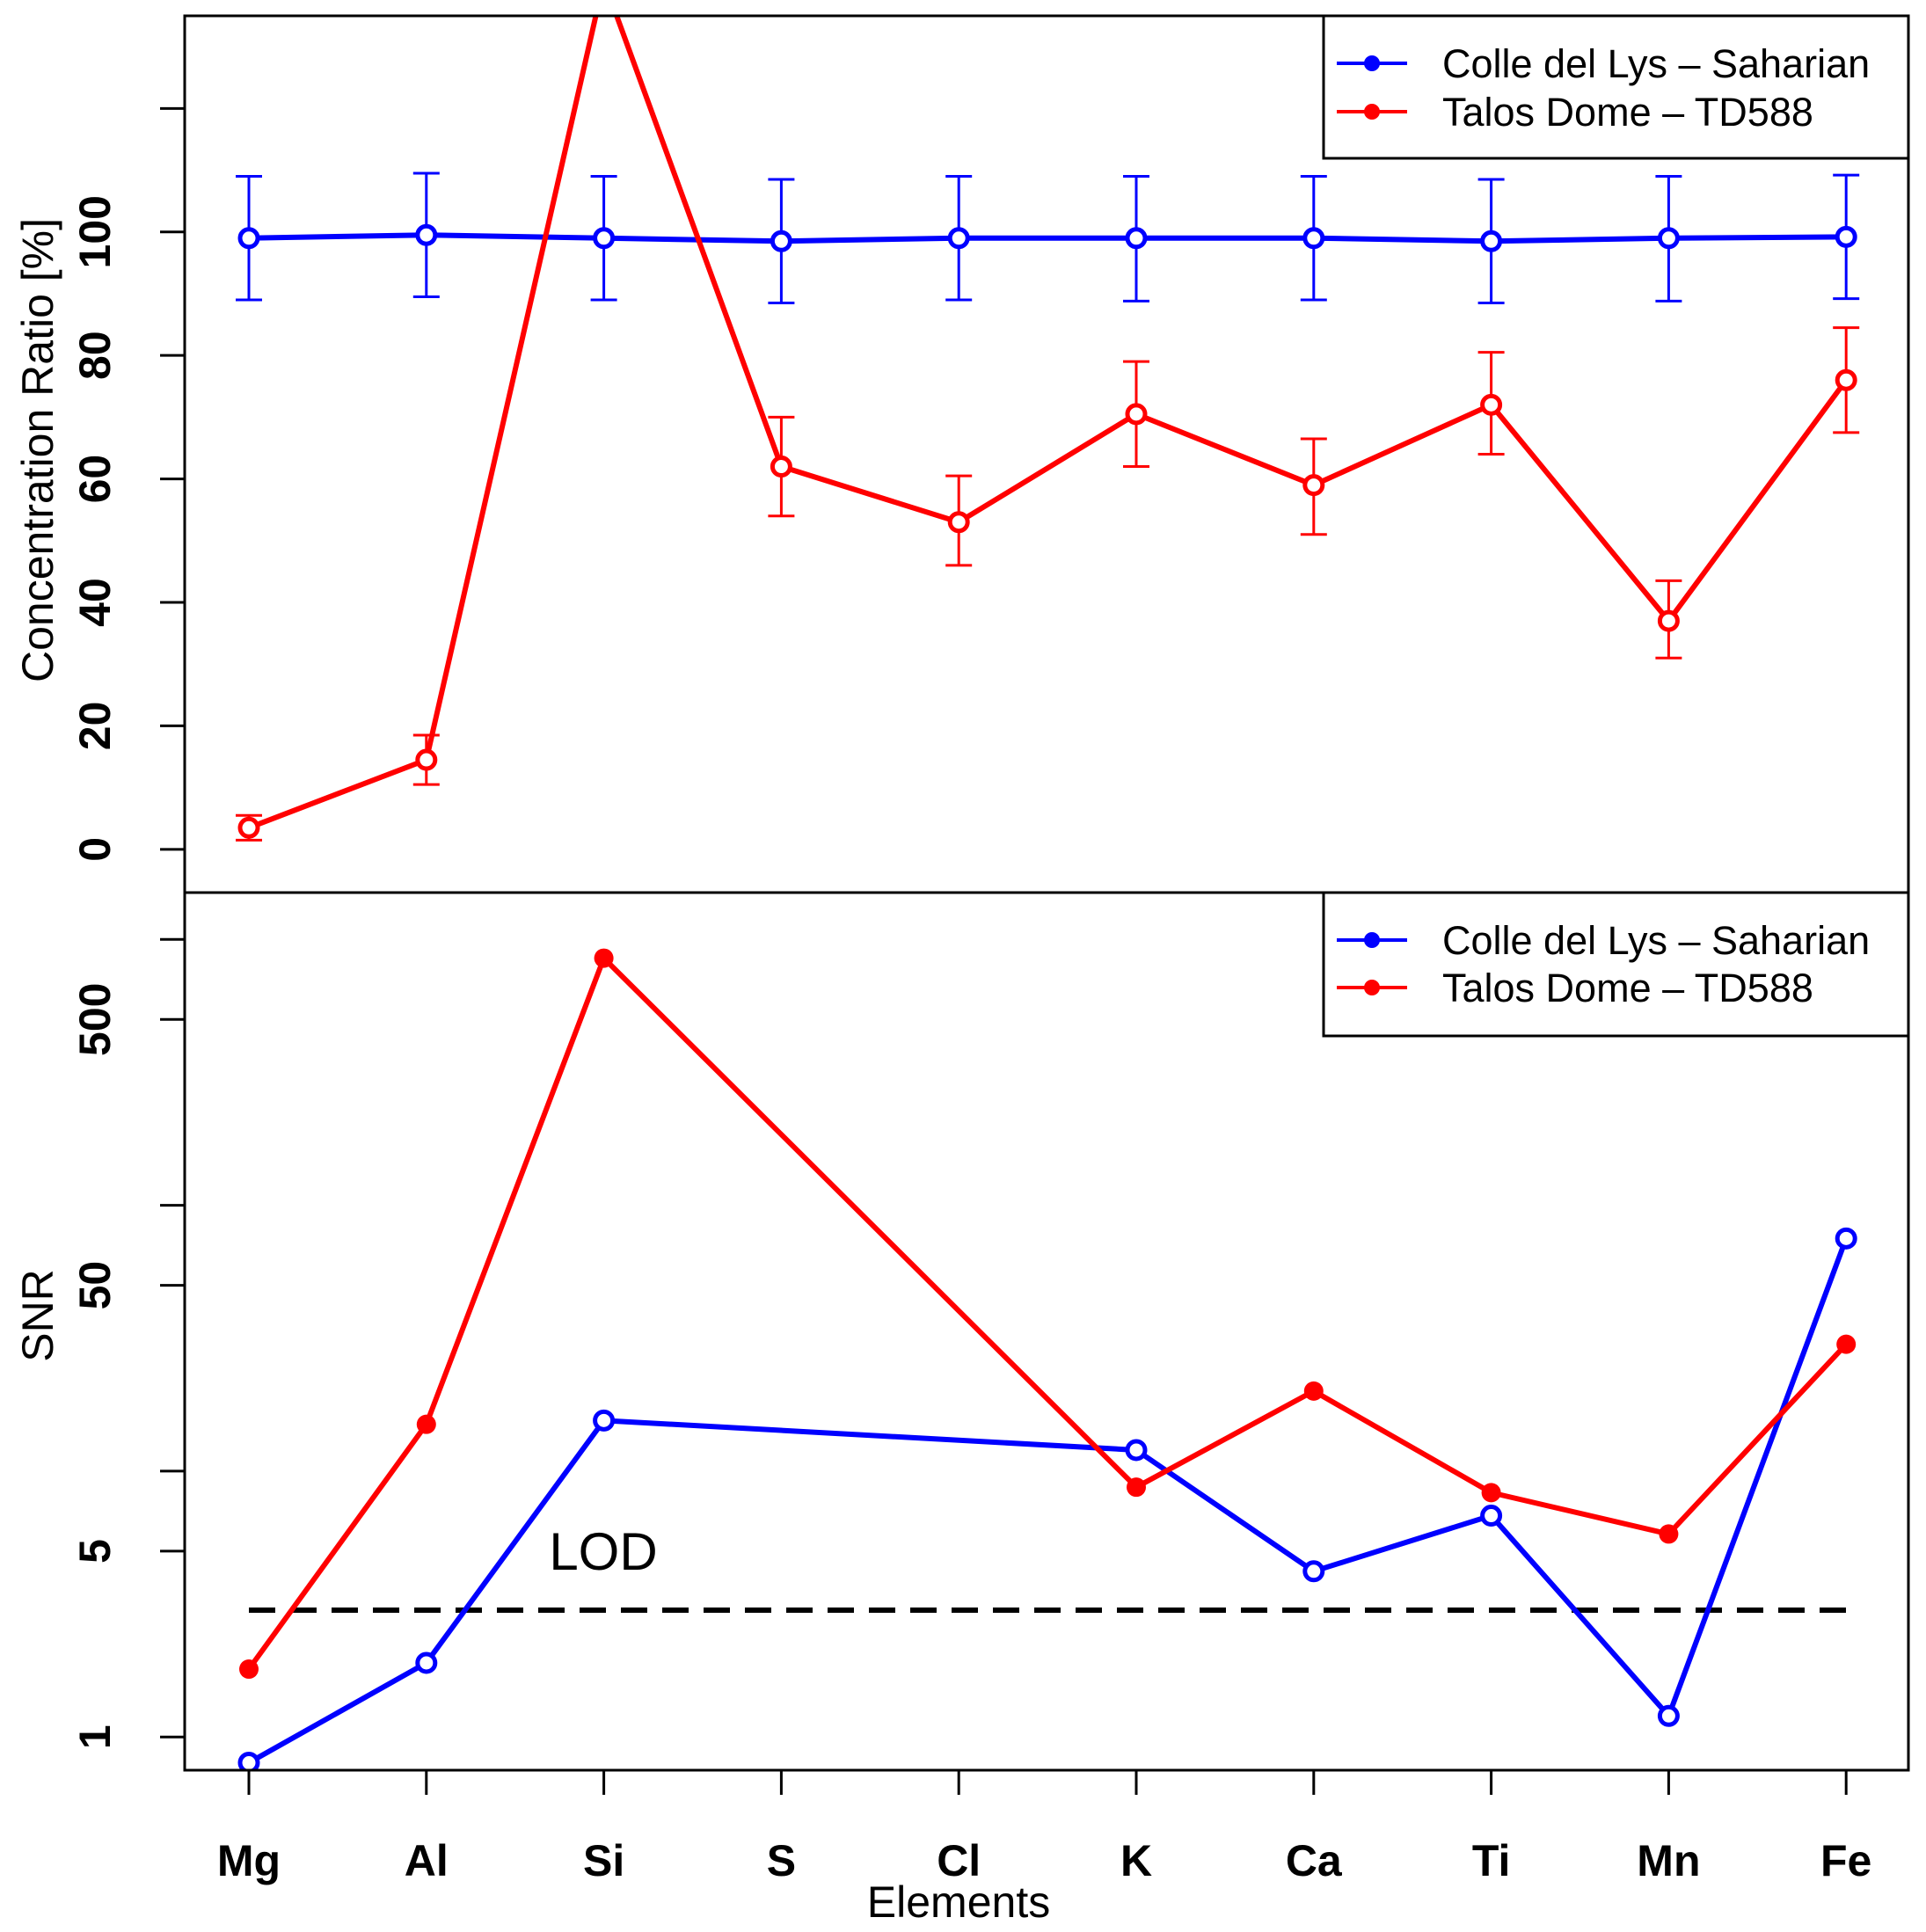 The width and height of the screenshot is (1926, 1932). Describe the element at coordinates (95, 1020) in the screenshot. I see `bottom-y-tick-label: 500` at that location.